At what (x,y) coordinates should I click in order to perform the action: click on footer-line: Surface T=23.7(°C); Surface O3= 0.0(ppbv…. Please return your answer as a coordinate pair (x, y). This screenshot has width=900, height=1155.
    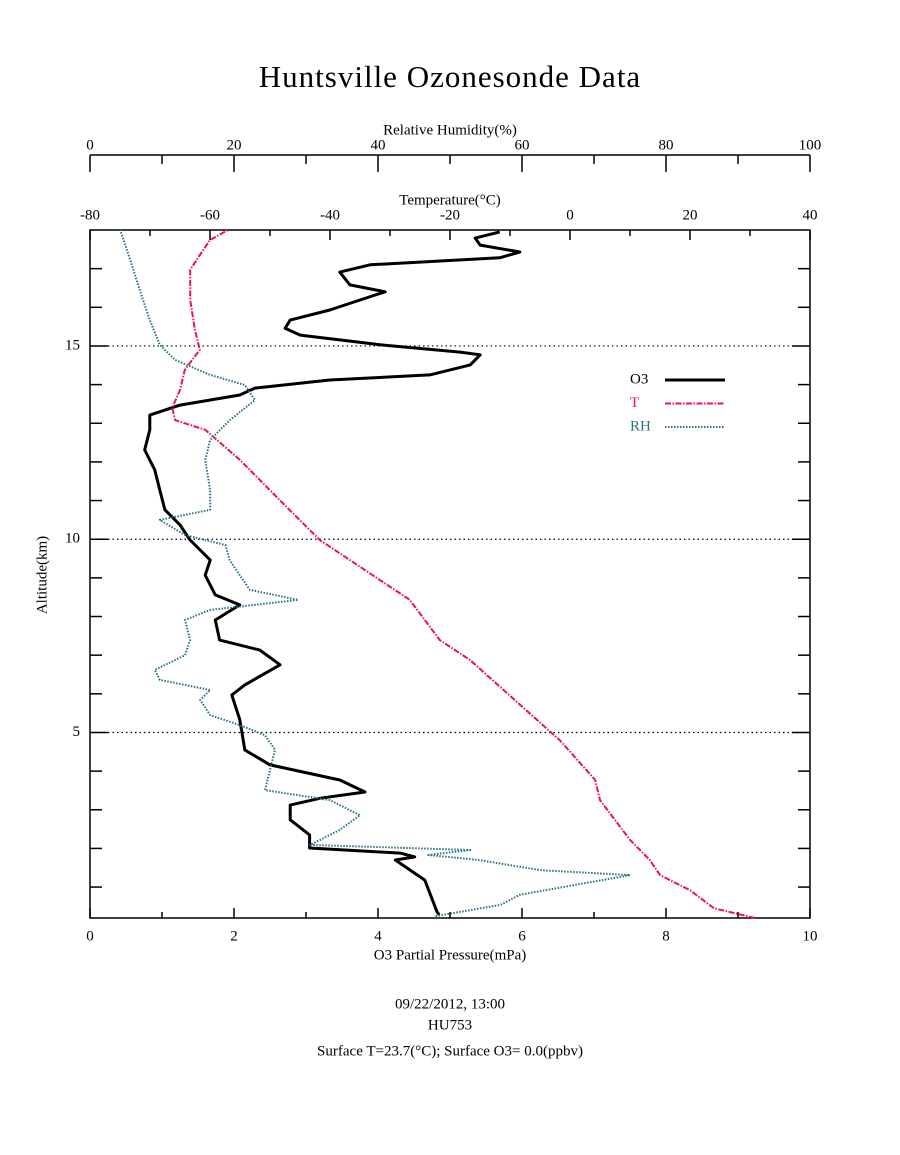
    Looking at the image, I should click on (450, 1051).